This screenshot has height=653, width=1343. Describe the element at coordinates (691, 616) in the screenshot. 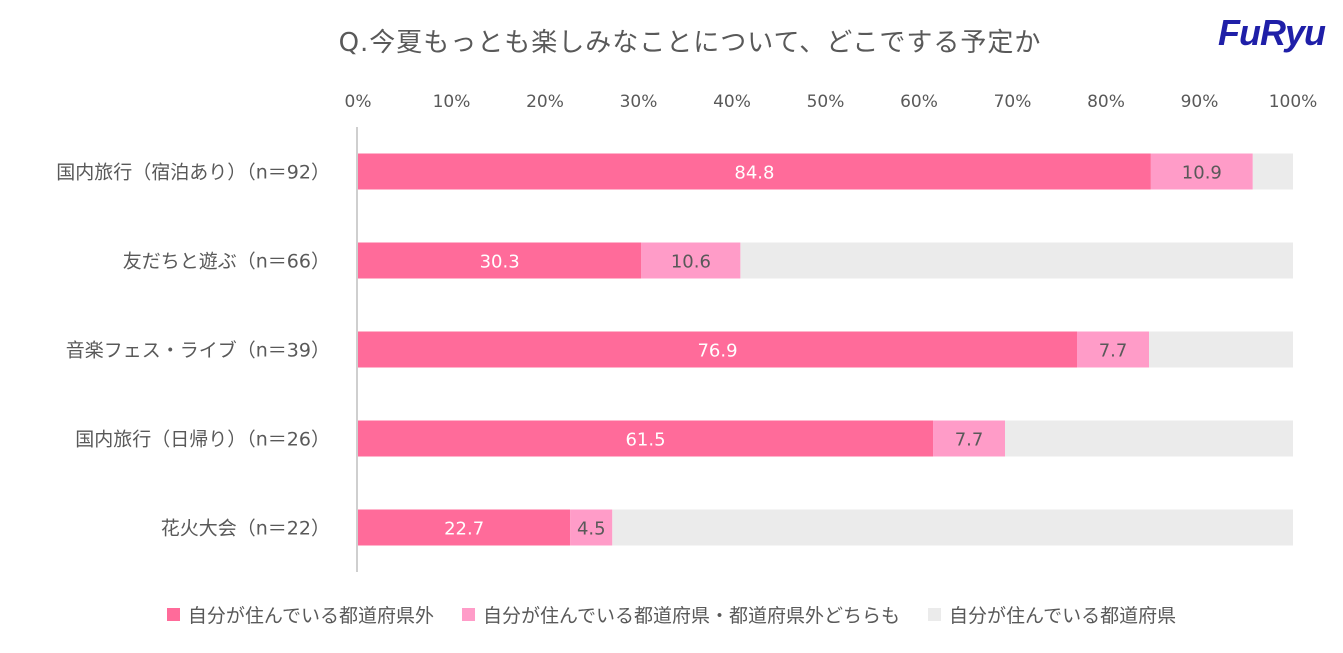

I see `legend-label: 自分が住んでいる都道府県・都道府県外どちらも` at that location.